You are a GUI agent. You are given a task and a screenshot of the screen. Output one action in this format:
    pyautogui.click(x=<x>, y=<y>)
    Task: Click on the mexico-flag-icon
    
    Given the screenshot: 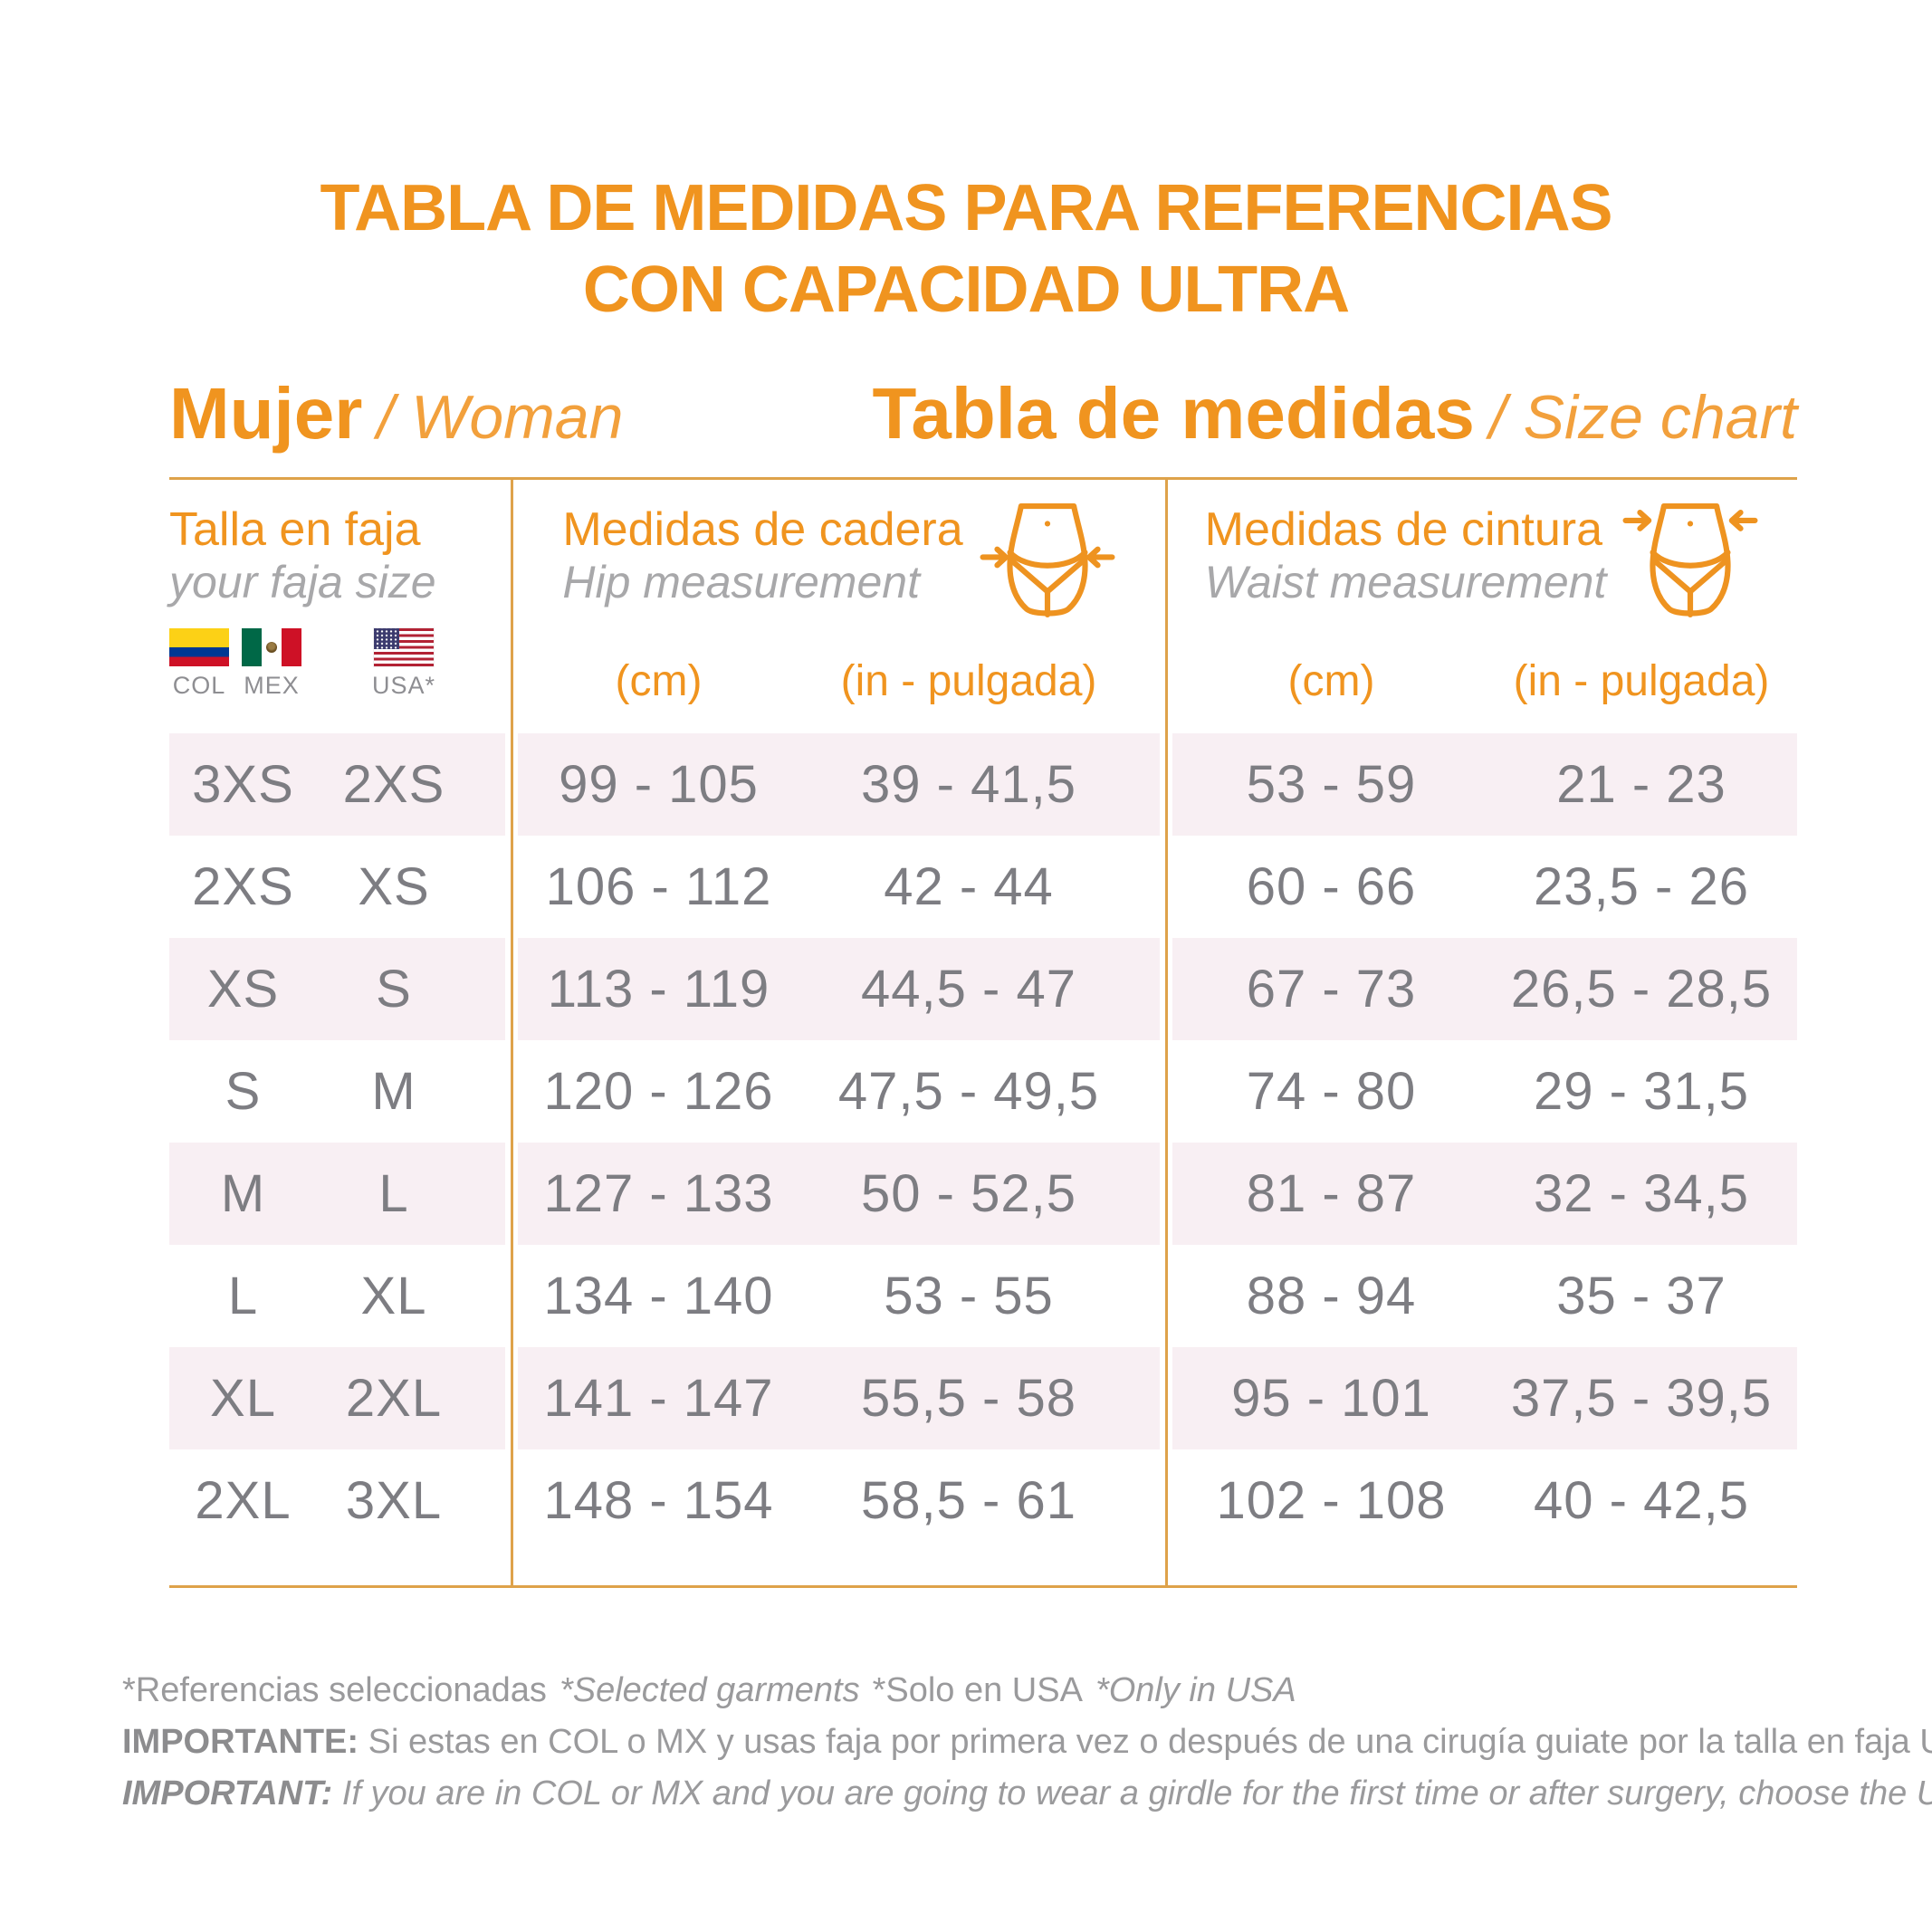 What is the action you would take?
    pyautogui.click(x=271, y=647)
    